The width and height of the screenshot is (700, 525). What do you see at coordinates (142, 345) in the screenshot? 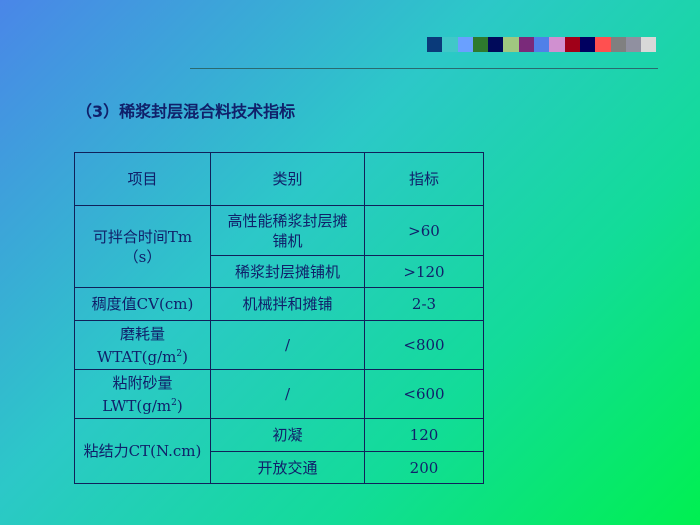
I see `item-cell: 磨耗量 WTAT(g/m2)` at bounding box center [142, 345].